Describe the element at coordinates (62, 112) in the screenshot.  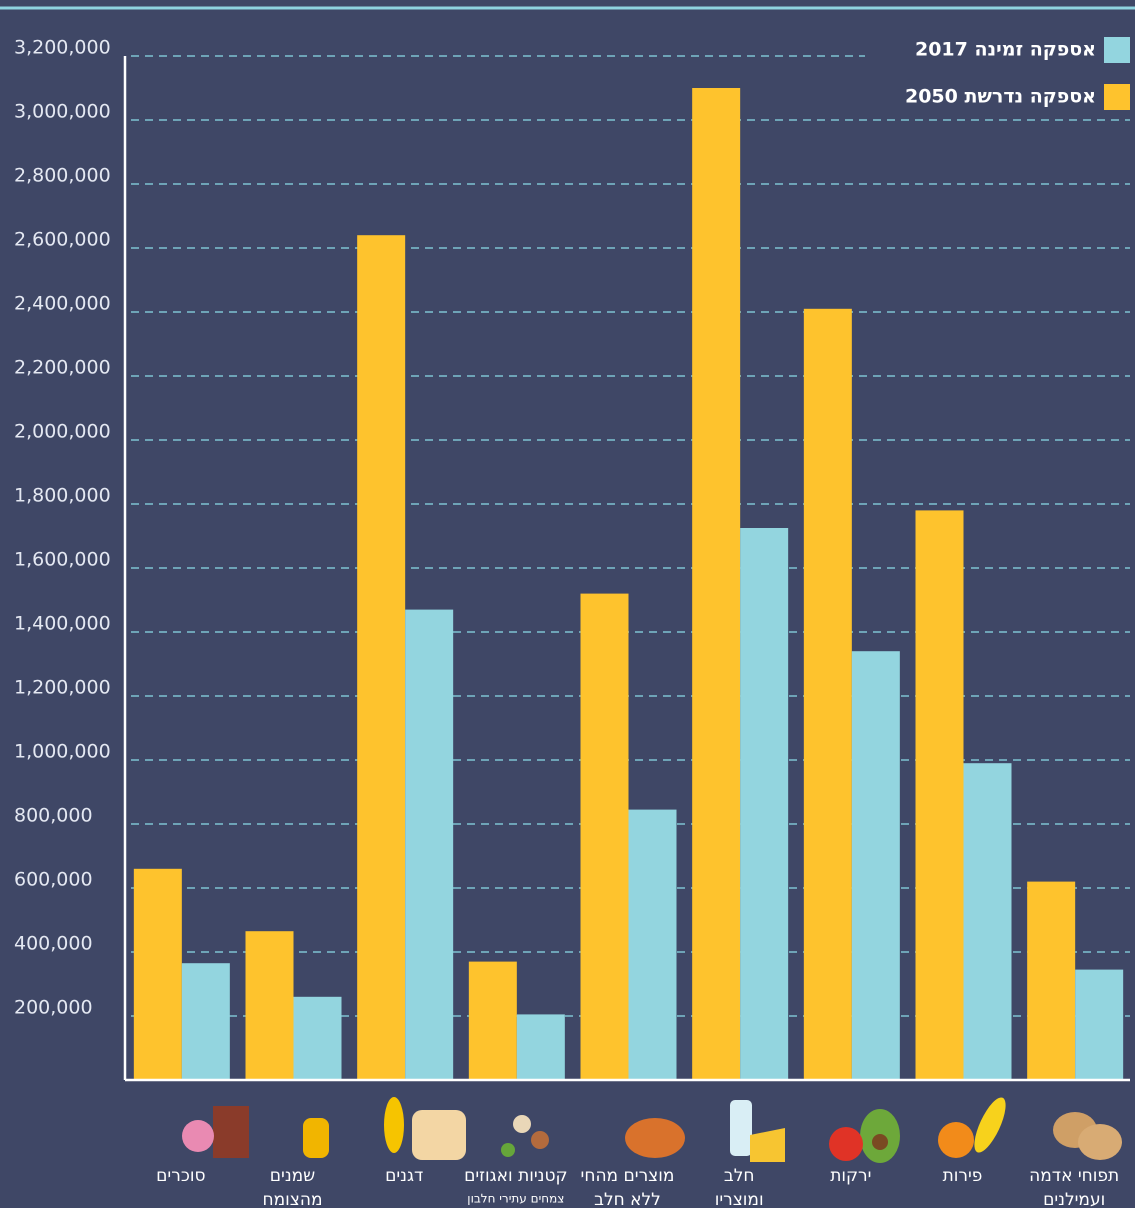
I see `y-tick-label: 3,000,000` at that location.